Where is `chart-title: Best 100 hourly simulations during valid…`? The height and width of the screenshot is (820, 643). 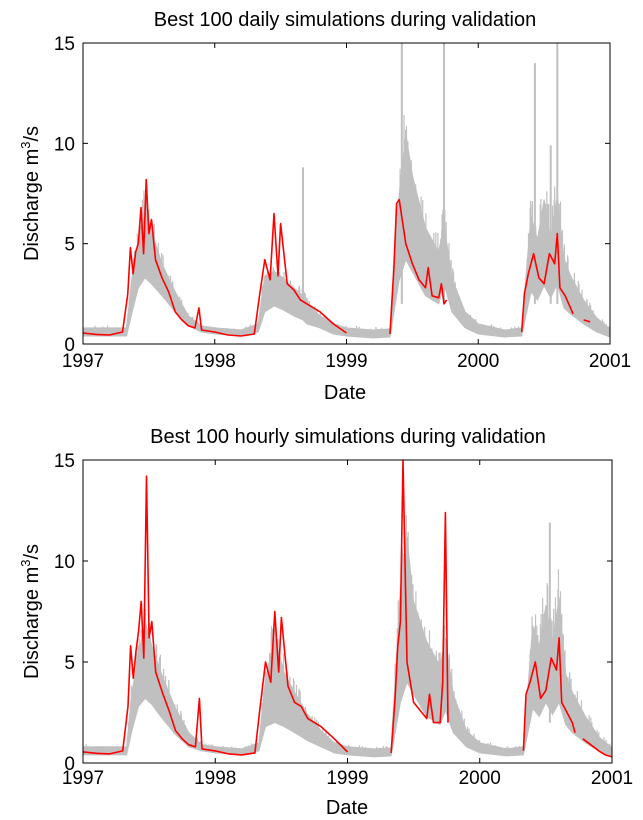 chart-title: Best 100 hourly simulations during valid… is located at coordinates (348, 437).